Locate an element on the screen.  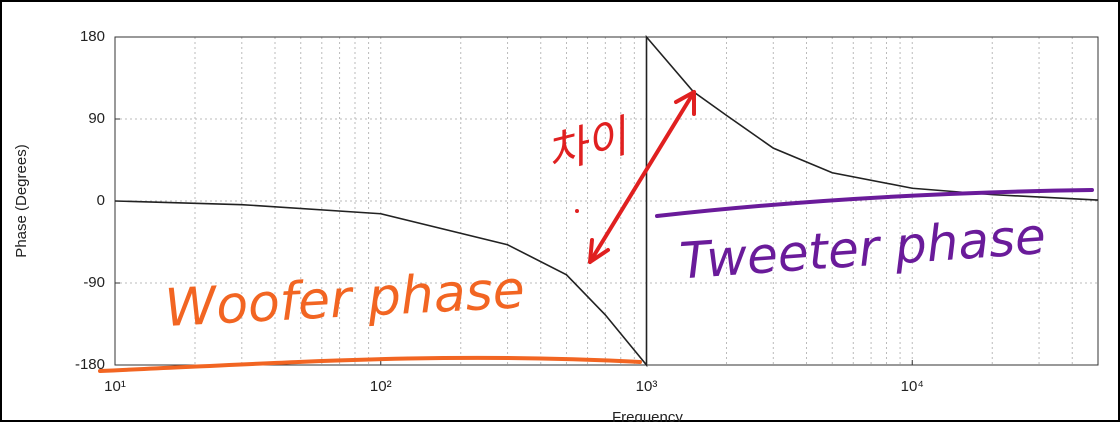
dot is located at coordinates (577, 211).